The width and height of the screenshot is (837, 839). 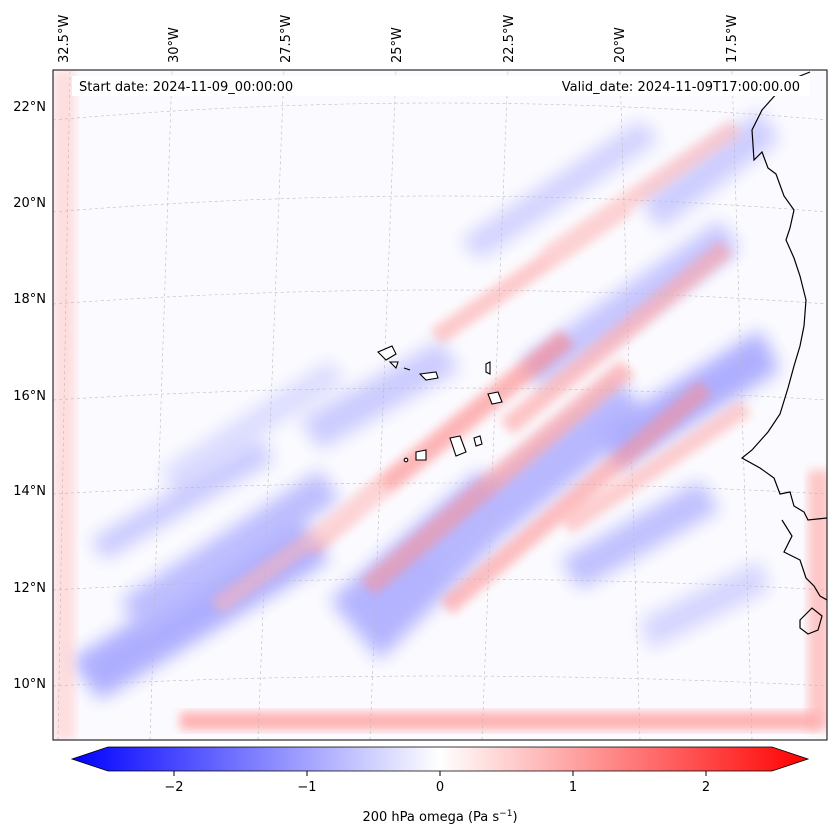 What do you see at coordinates (681, 87) in the screenshot?
I see `valid-date-label: Valid_date: 2024-11-09T17:00:00.00` at bounding box center [681, 87].